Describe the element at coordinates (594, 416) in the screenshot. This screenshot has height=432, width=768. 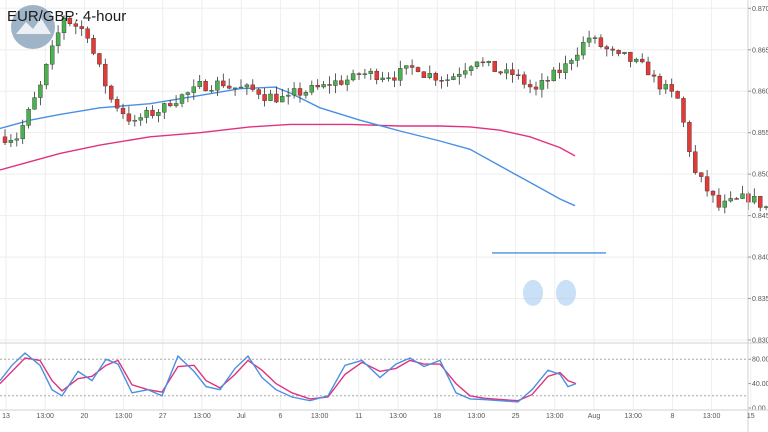
I see `time-tick-label: Aug` at that location.